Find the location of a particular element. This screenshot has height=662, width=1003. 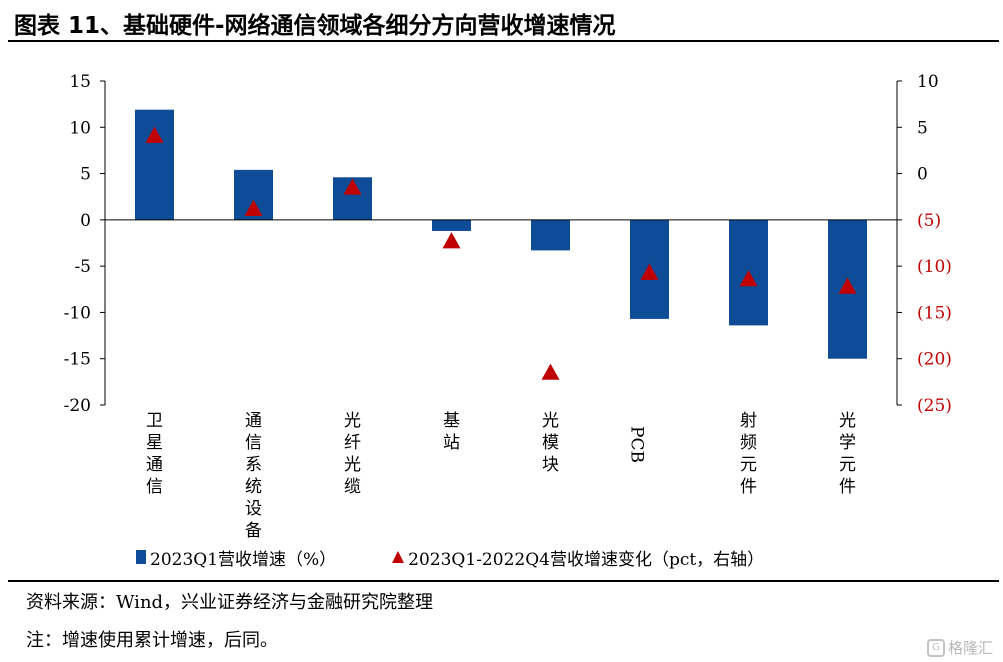

watermark-text: 格隆汇 is located at coordinates (970, 648).